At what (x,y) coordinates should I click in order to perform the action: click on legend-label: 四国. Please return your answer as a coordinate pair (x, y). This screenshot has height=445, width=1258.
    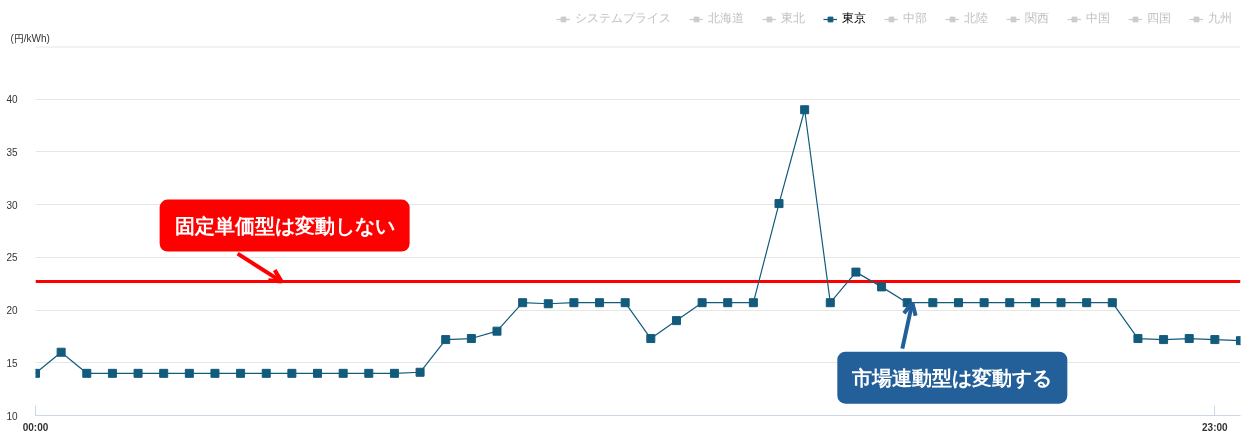
    Looking at the image, I should click on (1159, 18).